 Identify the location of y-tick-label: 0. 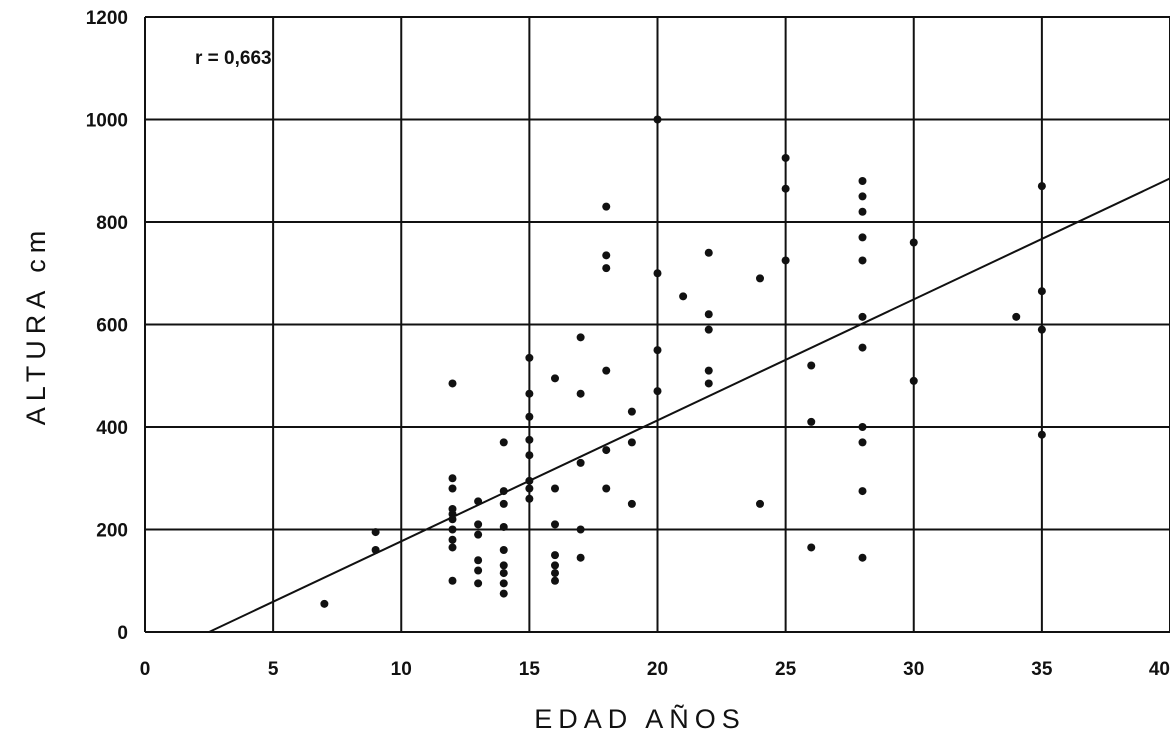
(122, 633).